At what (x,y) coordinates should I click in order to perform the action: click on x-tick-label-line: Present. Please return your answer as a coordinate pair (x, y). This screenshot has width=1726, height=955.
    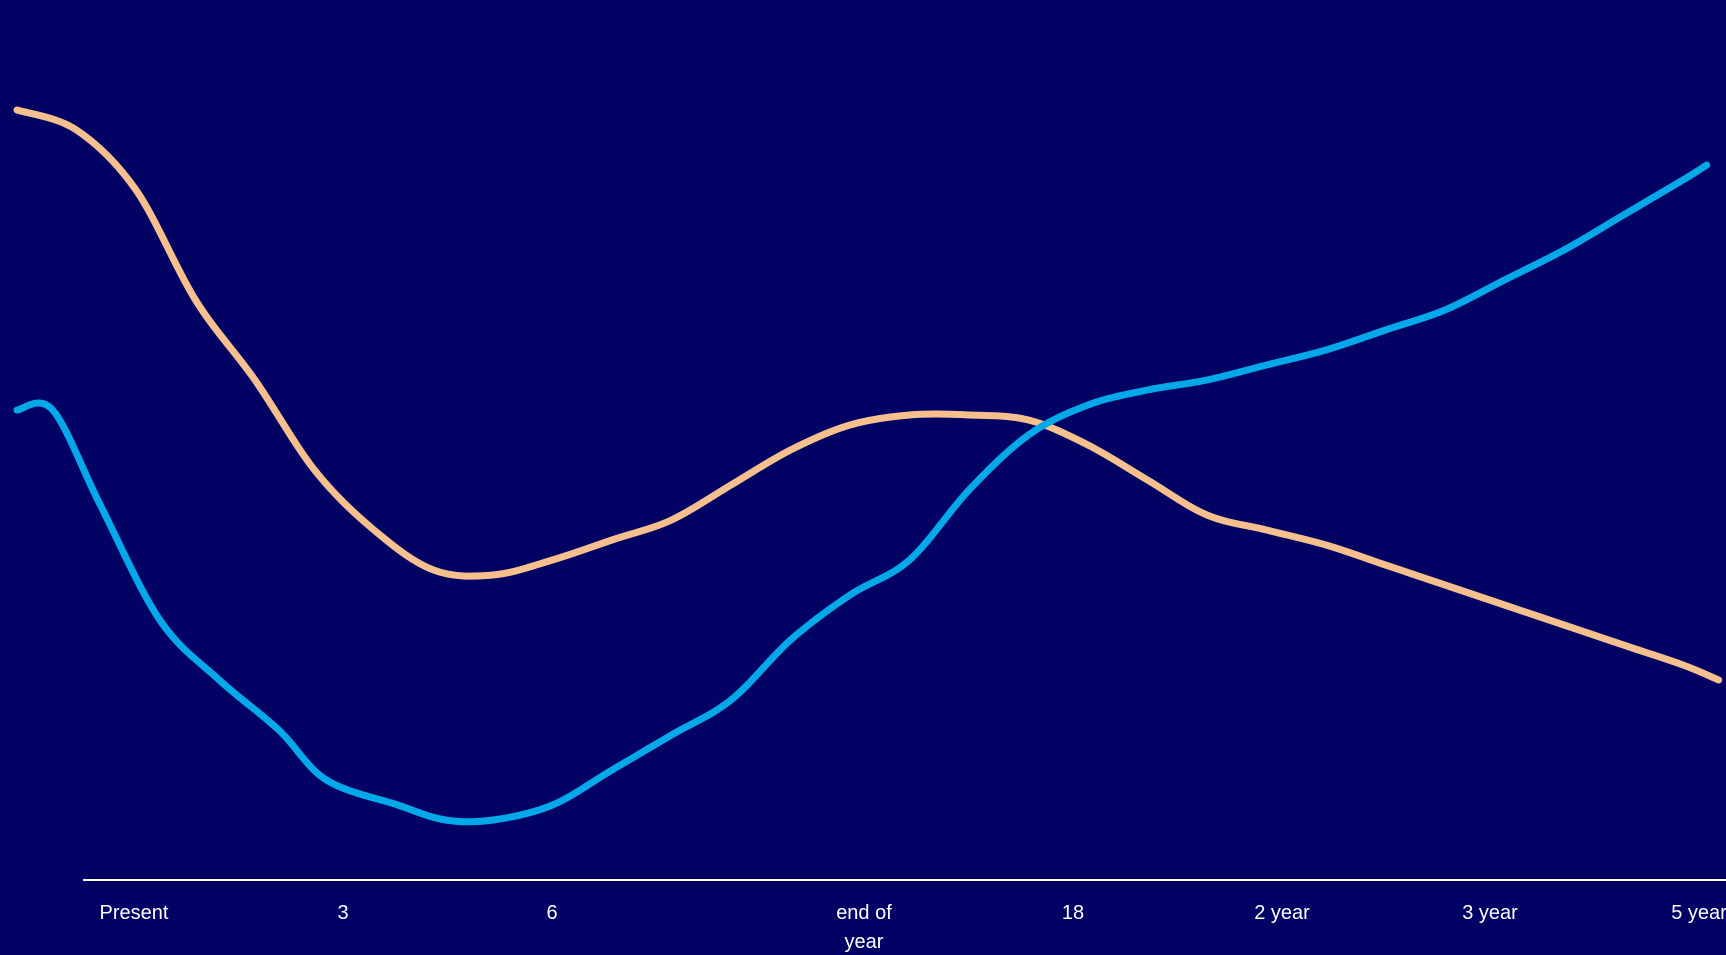
    Looking at the image, I should click on (134, 913).